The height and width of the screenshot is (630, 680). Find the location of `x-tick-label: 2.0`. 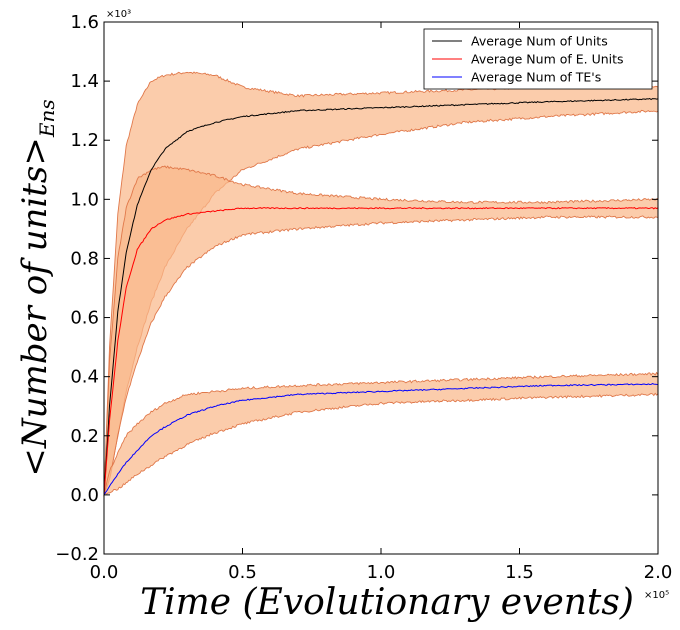

x-tick-label: 2.0 is located at coordinates (658, 572).